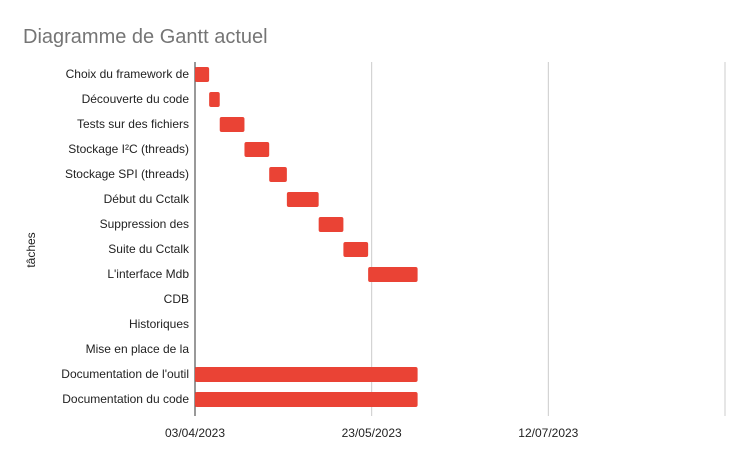 The width and height of the screenshot is (750, 463). What do you see at coordinates (127, 174) in the screenshot?
I see `task-label: Stockage SPI (threads)` at bounding box center [127, 174].